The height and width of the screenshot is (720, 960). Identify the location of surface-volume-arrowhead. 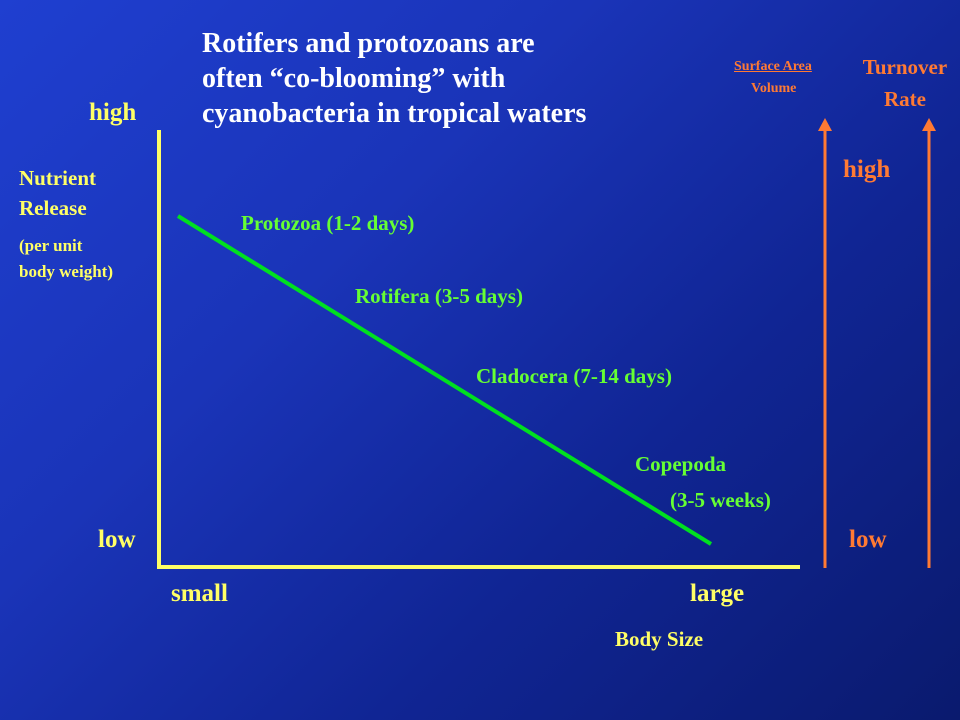
(825, 124).